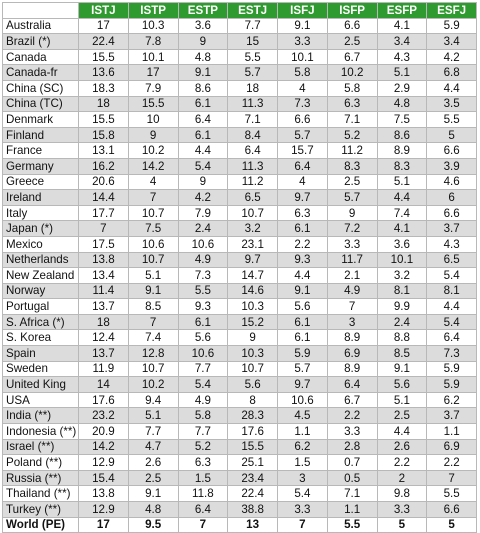  Describe the element at coordinates (153, 166) in the screenshot. I see `value-cell: 14.2` at that location.